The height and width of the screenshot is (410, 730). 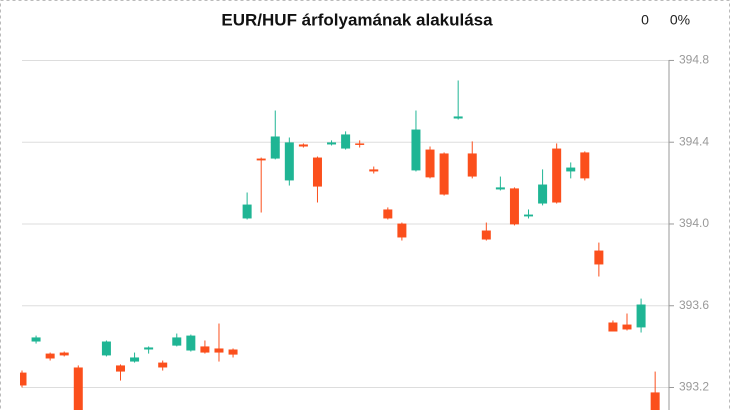 What do you see at coordinates (694, 387) in the screenshot?
I see `y-tick-label: 393.2` at bounding box center [694, 387].